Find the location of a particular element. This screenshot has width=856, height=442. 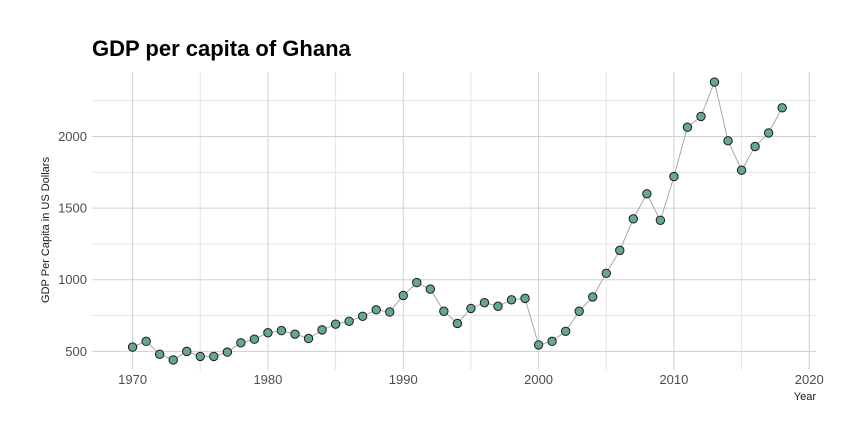

chart-title: GDP per capita of Ghana is located at coordinates (221, 48).